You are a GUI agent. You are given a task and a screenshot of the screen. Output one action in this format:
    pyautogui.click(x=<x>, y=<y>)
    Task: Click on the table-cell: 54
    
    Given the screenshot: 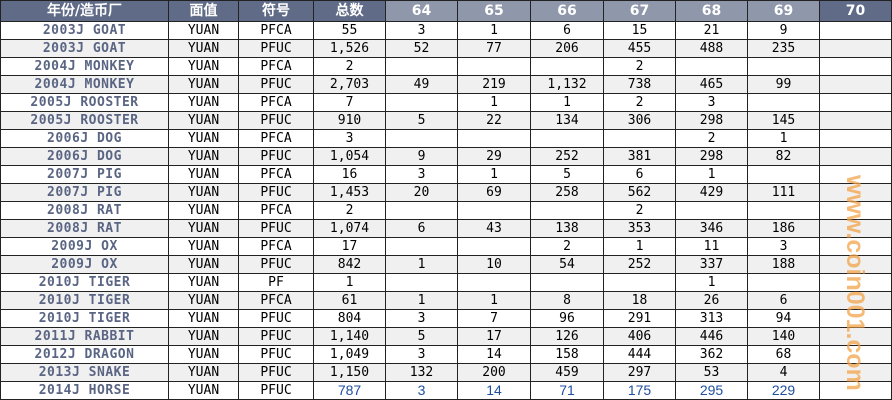 What is the action you would take?
    pyautogui.click(x=567, y=264)
    